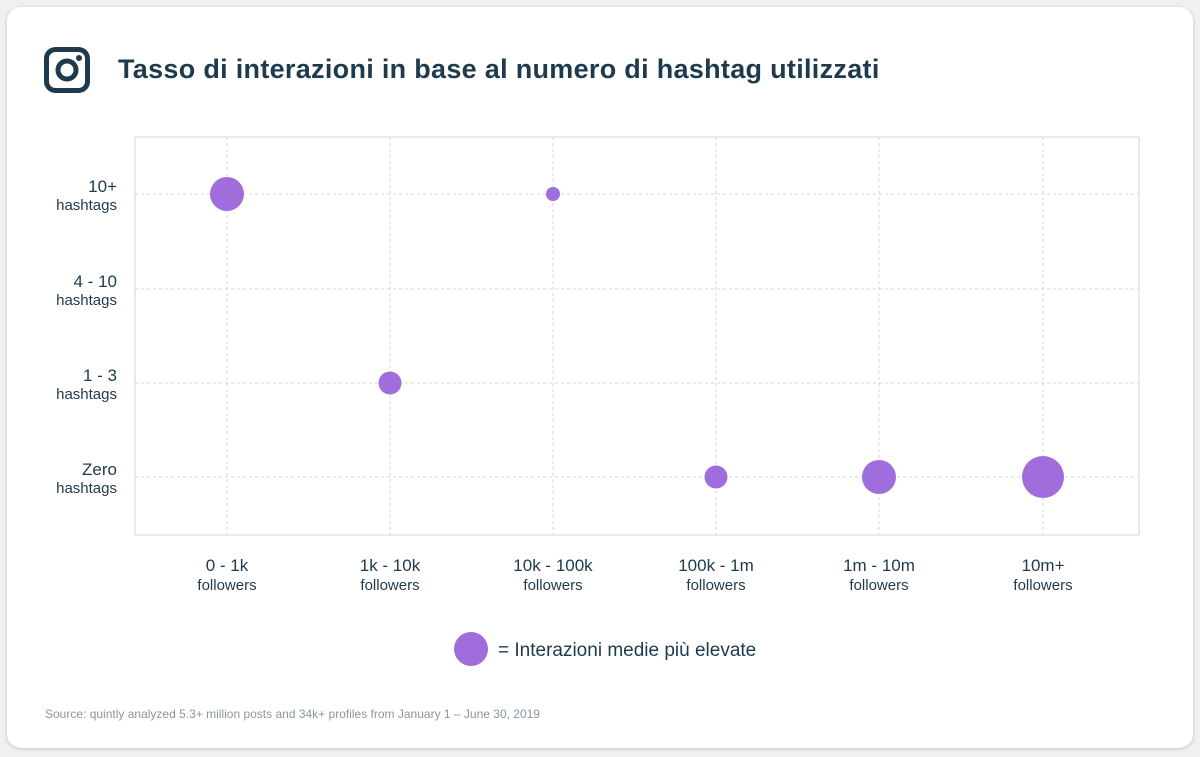 Image resolution: width=1200 pixels, height=757 pixels. What do you see at coordinates (1043, 565) in the screenshot?
I see `x-tick-label: 10m+` at bounding box center [1043, 565].